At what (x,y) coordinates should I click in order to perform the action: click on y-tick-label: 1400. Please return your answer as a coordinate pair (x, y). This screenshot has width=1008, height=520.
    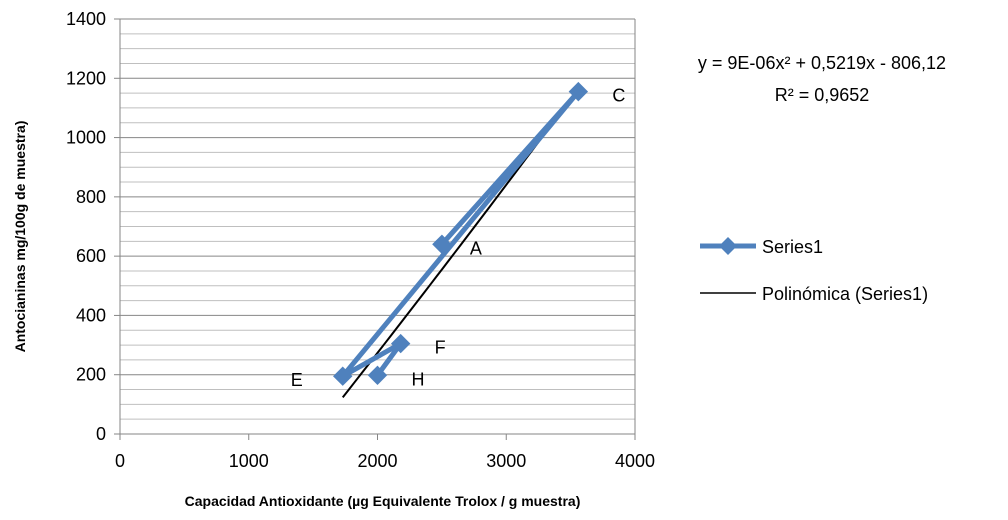
    Looking at the image, I should click on (86, 19).